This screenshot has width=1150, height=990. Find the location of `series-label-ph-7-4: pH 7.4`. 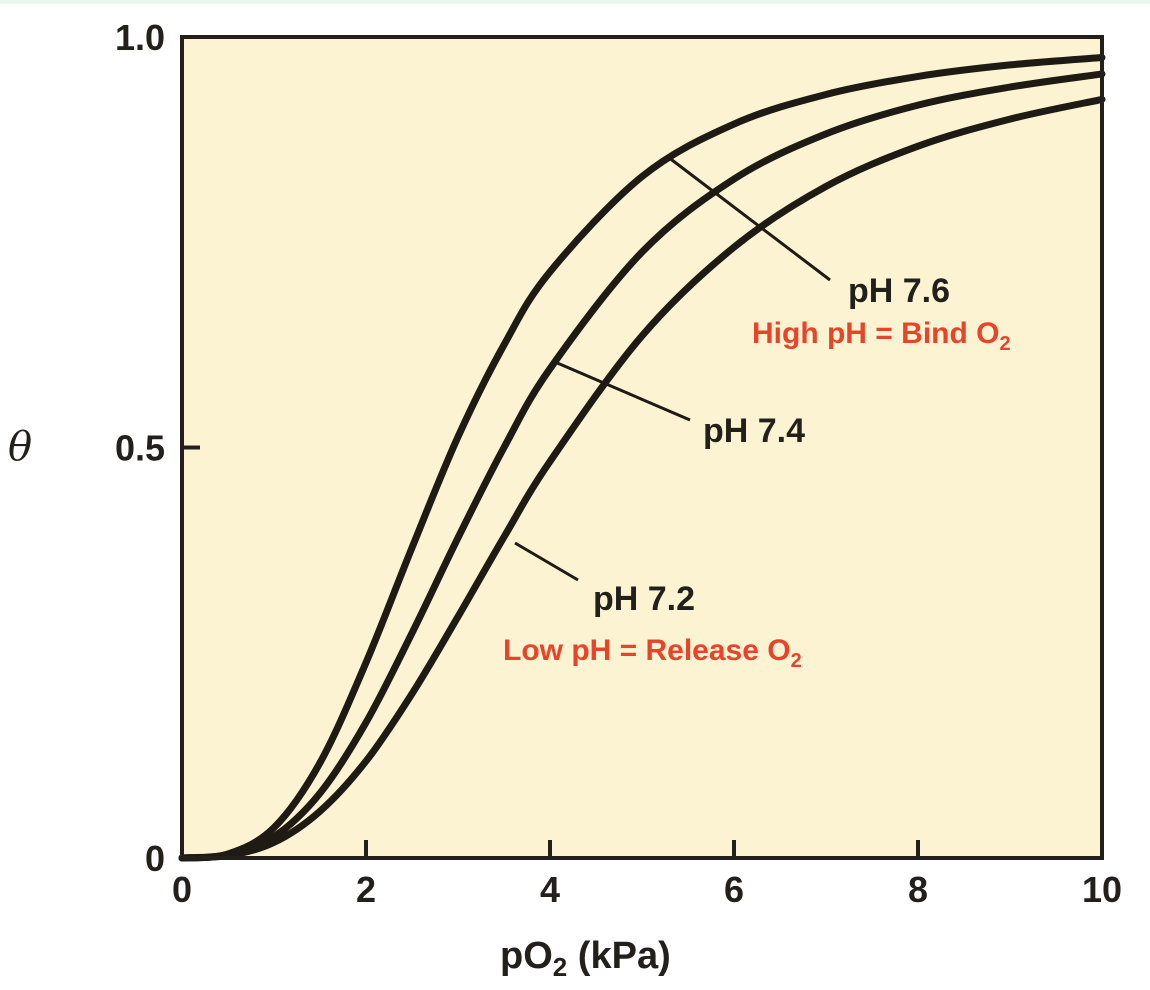

series-label-ph-7-4: pH 7.4 is located at coordinates (754, 431).